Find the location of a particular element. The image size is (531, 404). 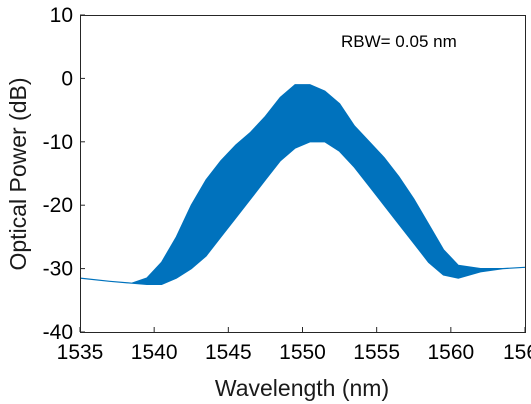

y-tick-label: -20 is located at coordinates (58, 205).